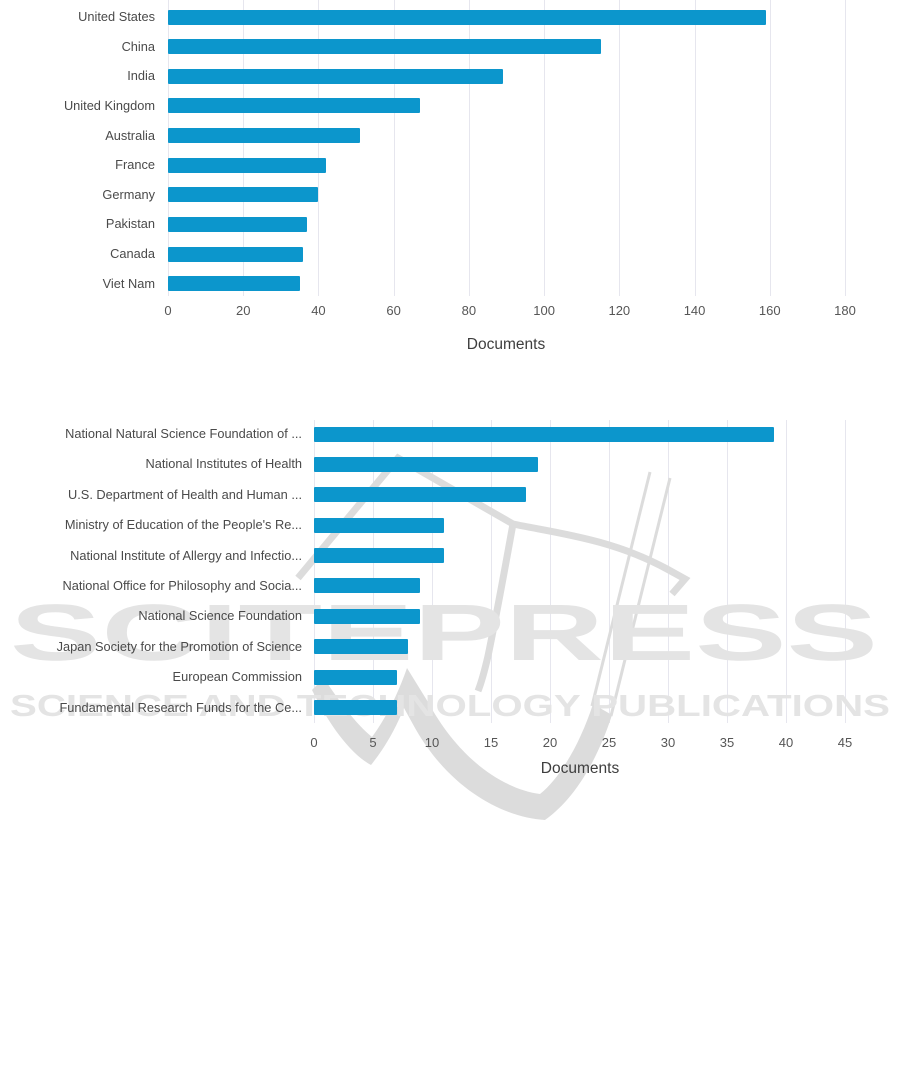 Image resolution: width=901 pixels, height=1086 pixels. What do you see at coordinates (373, 742) in the screenshot?
I see `x-tick-label: 5` at bounding box center [373, 742].